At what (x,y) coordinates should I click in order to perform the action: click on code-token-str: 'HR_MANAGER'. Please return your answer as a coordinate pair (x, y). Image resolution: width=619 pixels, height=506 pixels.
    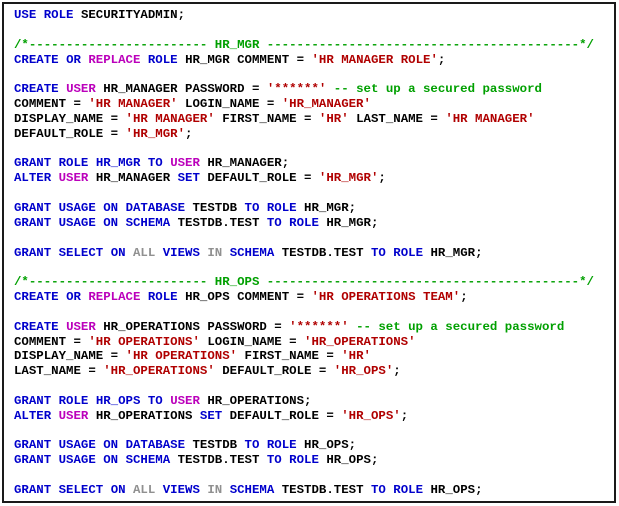
    Looking at the image, I should click on (326, 104).